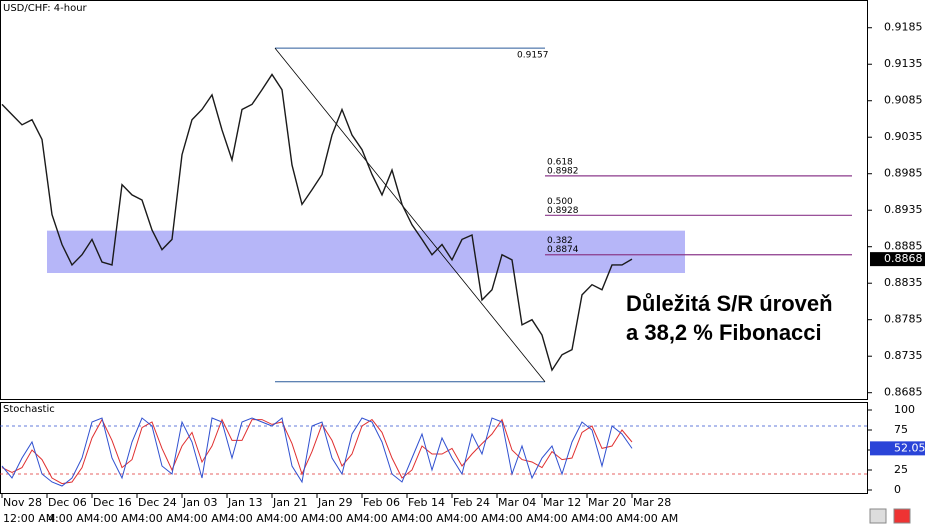 The height and width of the screenshot is (525, 925). I want to click on y-tick-label: 75, so click(901, 429).